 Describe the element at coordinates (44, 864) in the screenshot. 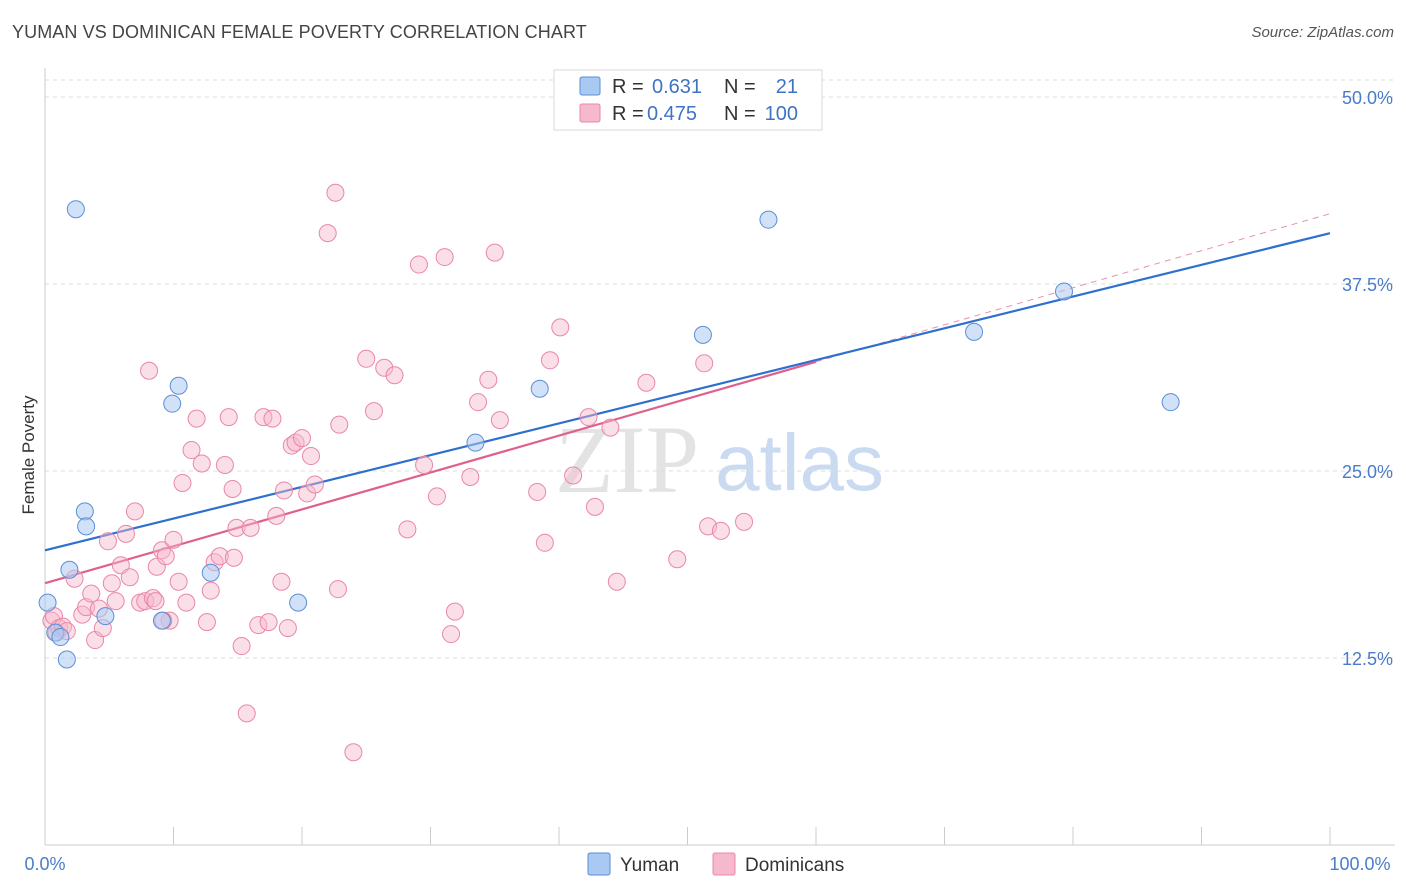

I see `x-tick-label-min: 0.0%` at that location.